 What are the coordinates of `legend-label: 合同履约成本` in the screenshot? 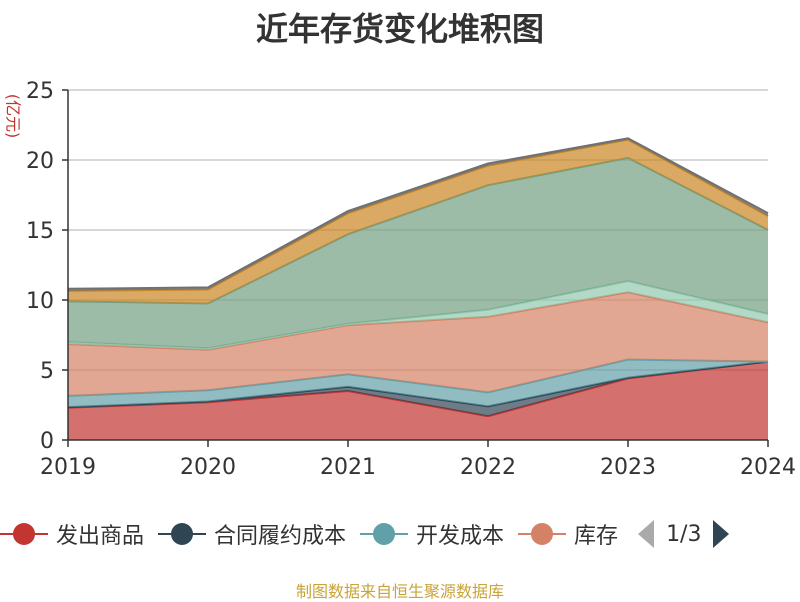 It's located at (280, 536).